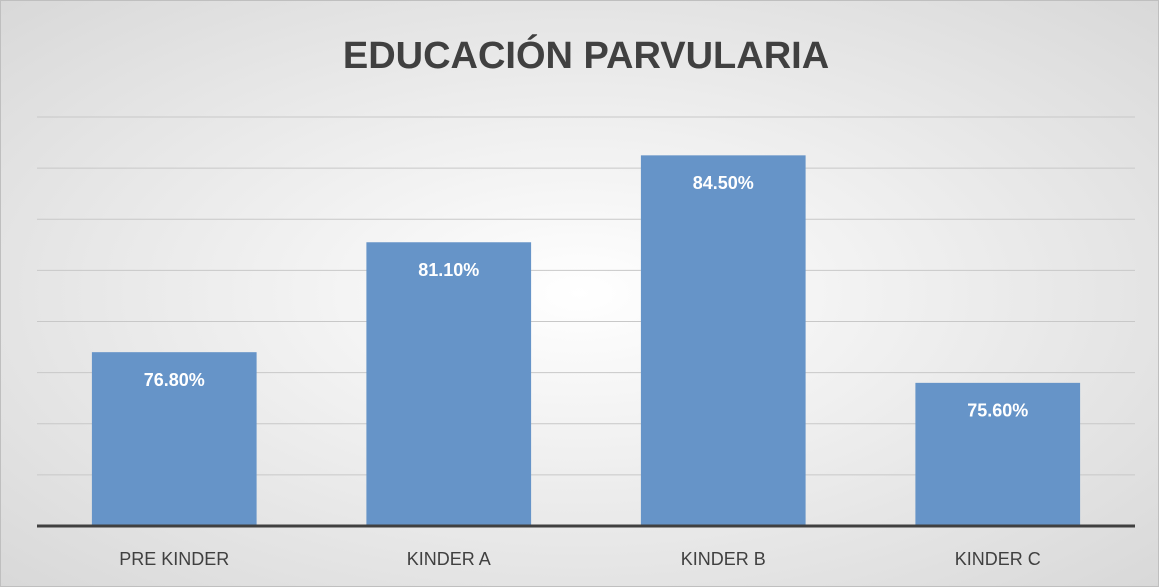  What do you see at coordinates (723, 559) in the screenshot?
I see `x-tick-label: KINDER B` at bounding box center [723, 559].